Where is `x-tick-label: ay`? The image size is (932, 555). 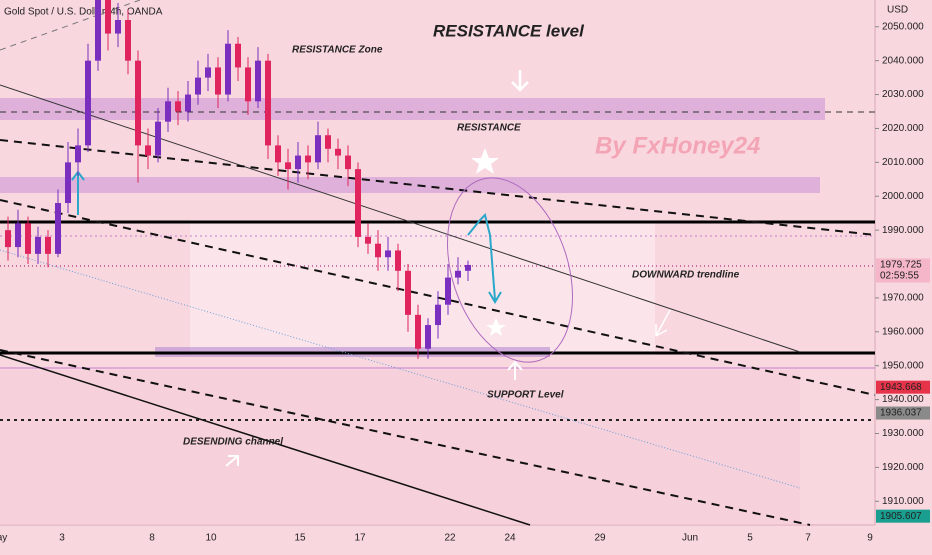 x-tick-label: ay is located at coordinates (3, 538).